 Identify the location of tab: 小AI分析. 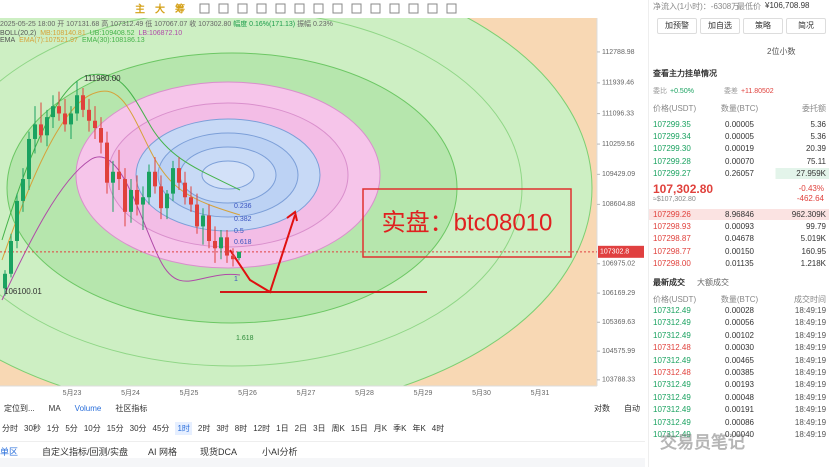
(280, 452).